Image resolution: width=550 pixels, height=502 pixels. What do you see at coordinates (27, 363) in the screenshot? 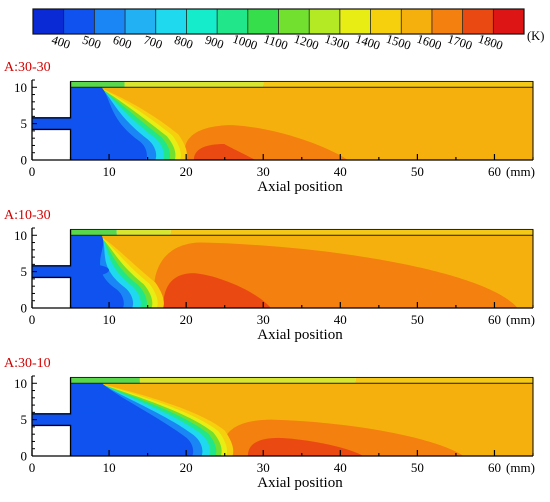
I see `panel-title: A:30-10` at bounding box center [27, 363].